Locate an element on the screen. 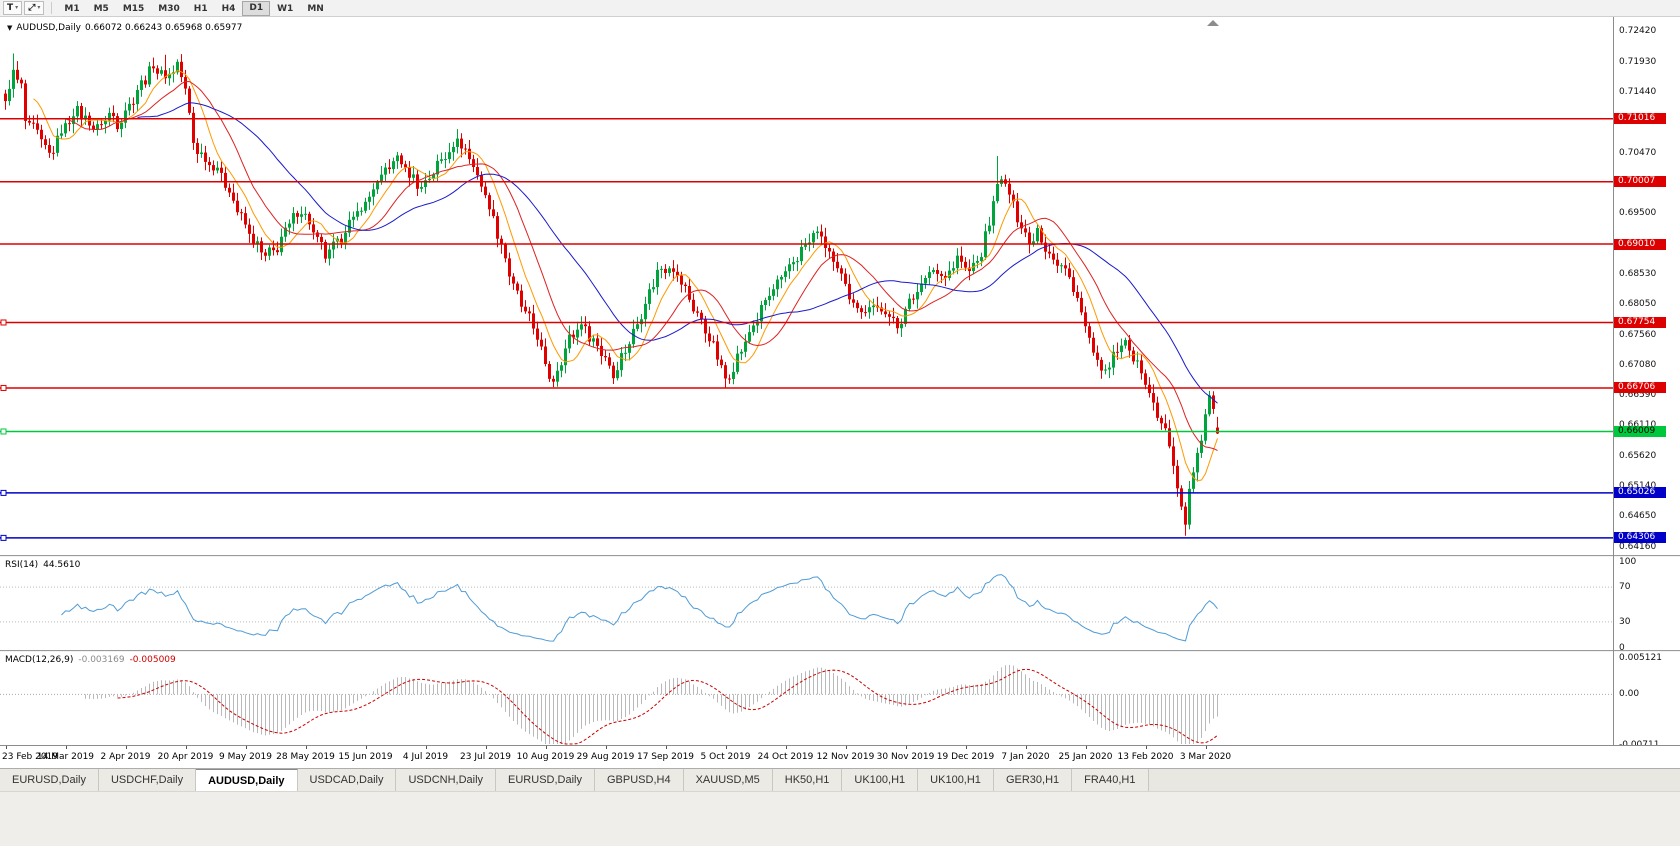 Image resolution: width=1680 pixels, height=846 pixels. price-axis-label: 0.65620 is located at coordinates (1638, 455).